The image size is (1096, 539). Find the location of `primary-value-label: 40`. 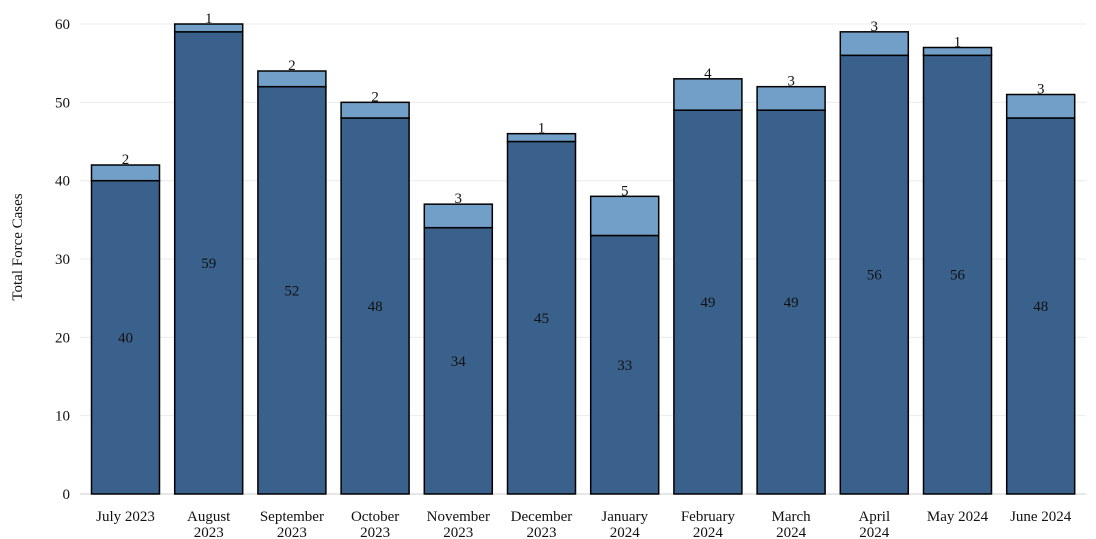

primary-value-label: 40 is located at coordinates (125, 338).